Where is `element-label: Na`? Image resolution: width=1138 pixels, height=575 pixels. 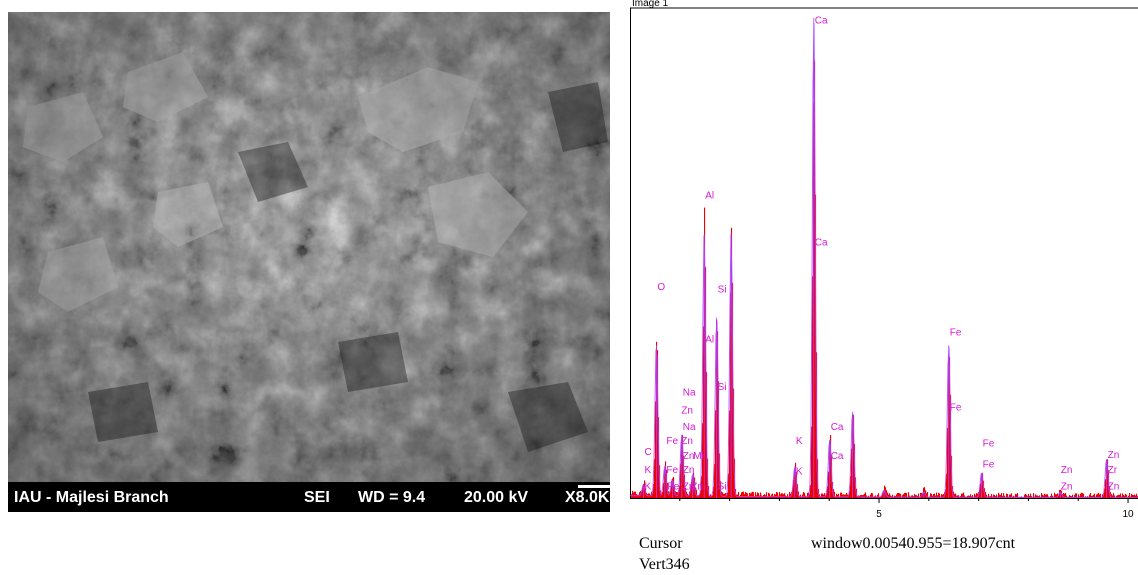
element-label: Na is located at coordinates (689, 427).